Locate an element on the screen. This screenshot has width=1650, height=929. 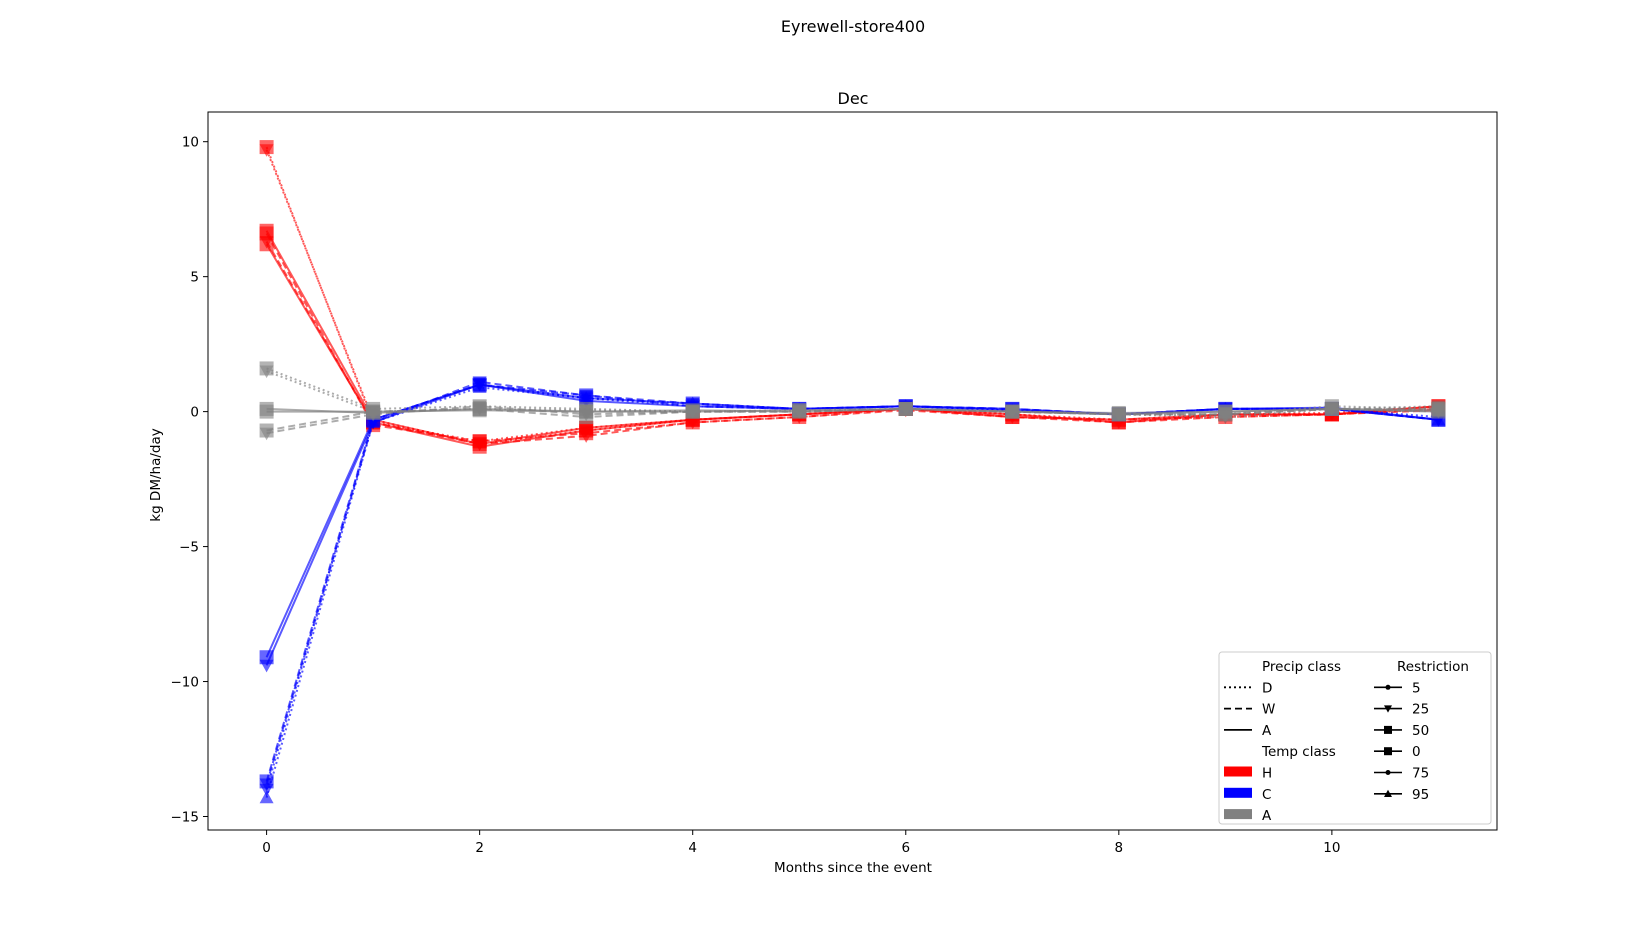
legend-restriction-label: 0 is located at coordinates (1416, 752).